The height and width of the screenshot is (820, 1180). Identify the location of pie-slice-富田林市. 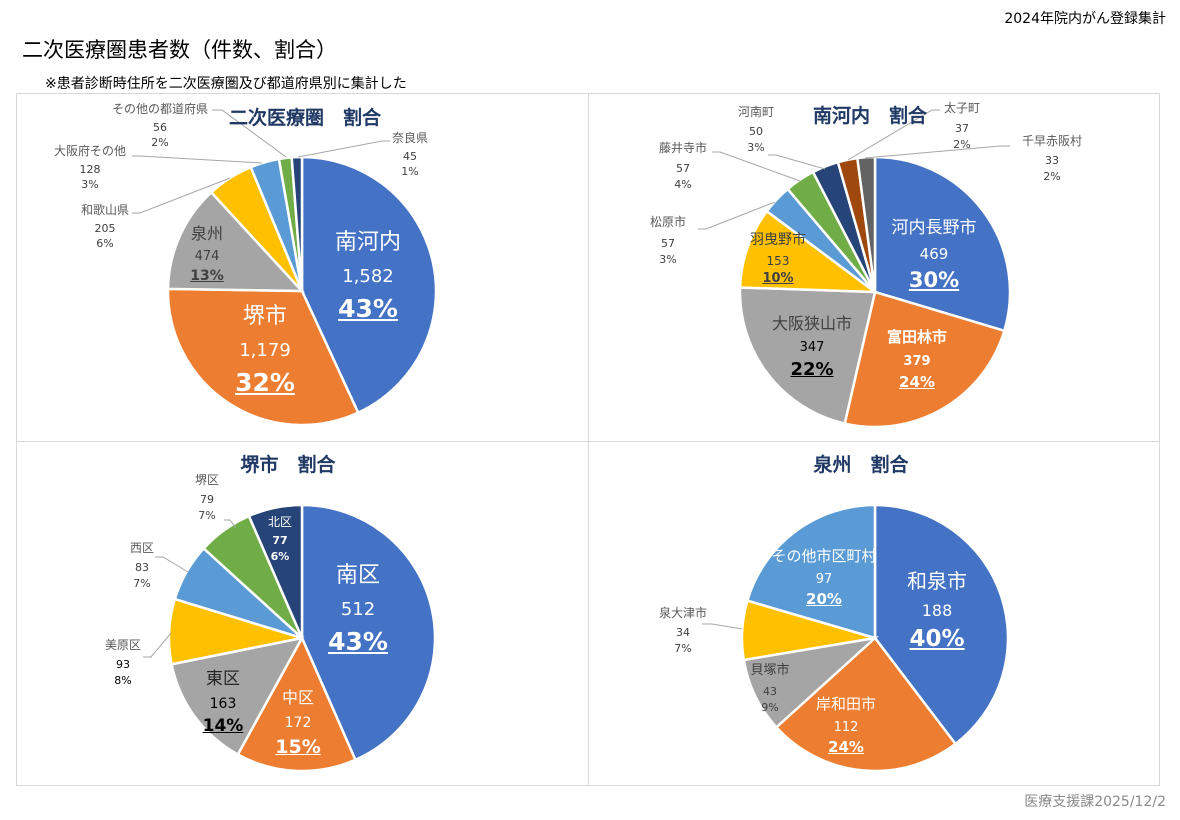
(924, 359).